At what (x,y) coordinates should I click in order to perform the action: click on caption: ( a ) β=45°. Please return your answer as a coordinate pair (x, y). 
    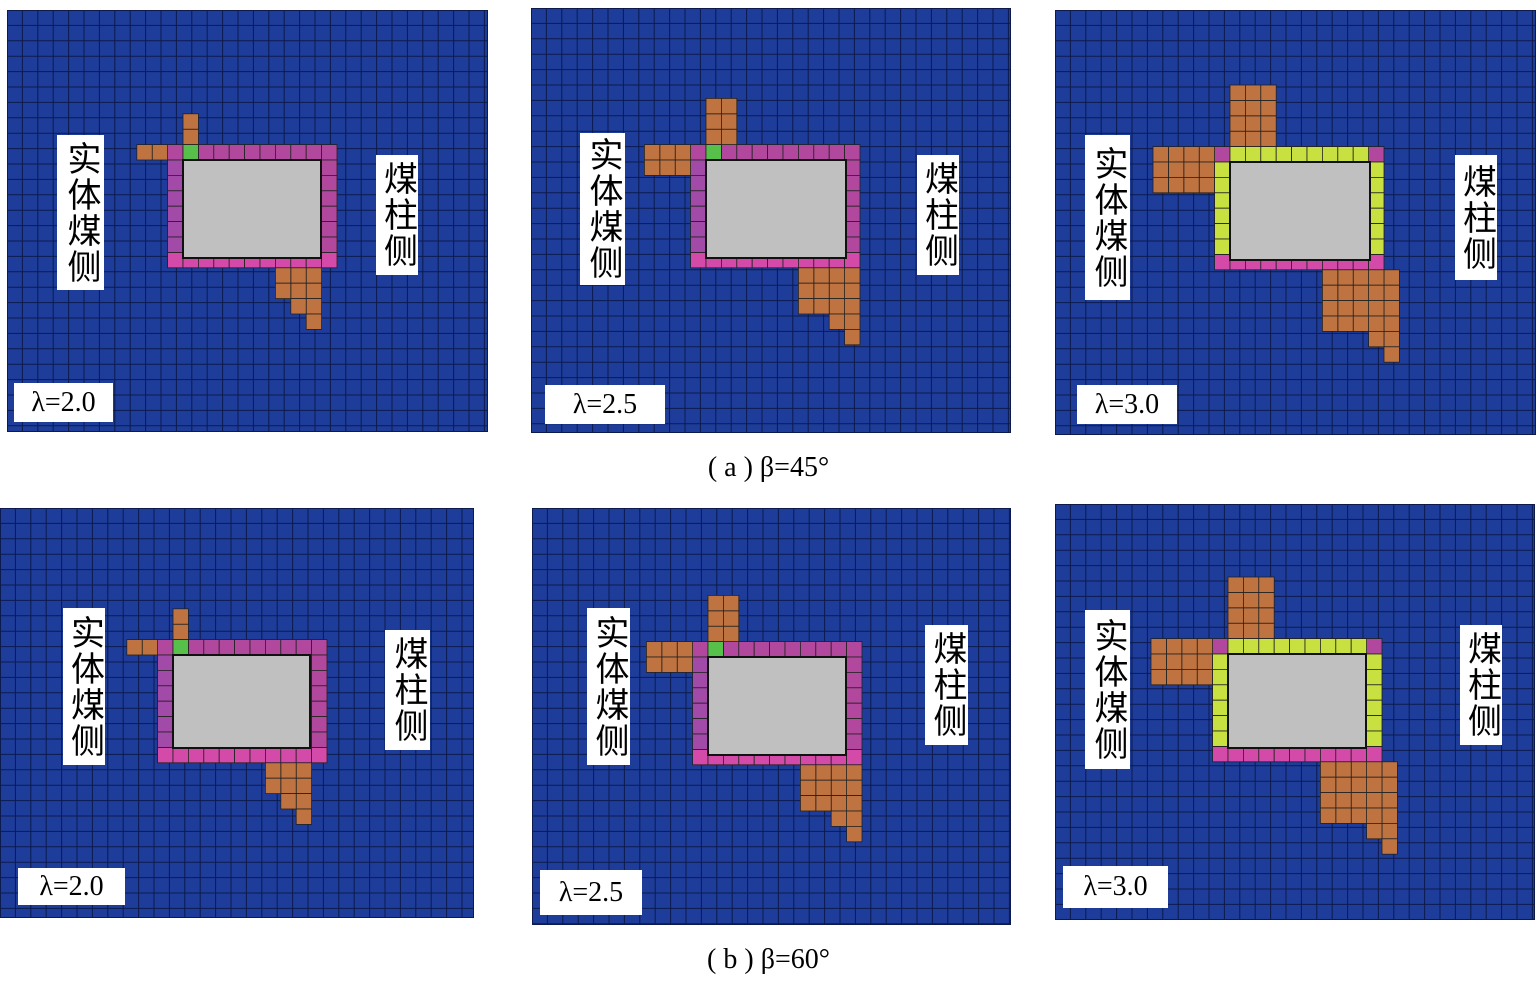
    Looking at the image, I should click on (768, 467).